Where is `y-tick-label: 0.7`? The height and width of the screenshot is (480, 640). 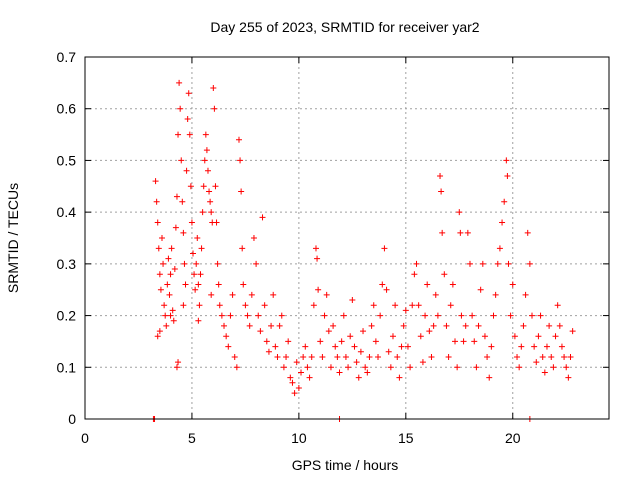
y-tick-label: 0.7 is located at coordinates (67, 57).